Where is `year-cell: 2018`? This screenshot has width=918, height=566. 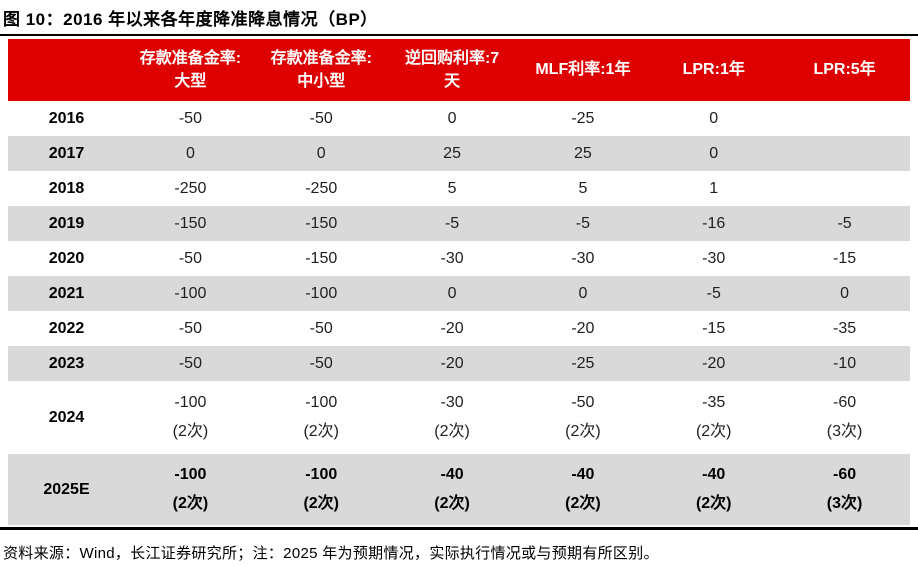 year-cell: 2018 is located at coordinates (66, 188).